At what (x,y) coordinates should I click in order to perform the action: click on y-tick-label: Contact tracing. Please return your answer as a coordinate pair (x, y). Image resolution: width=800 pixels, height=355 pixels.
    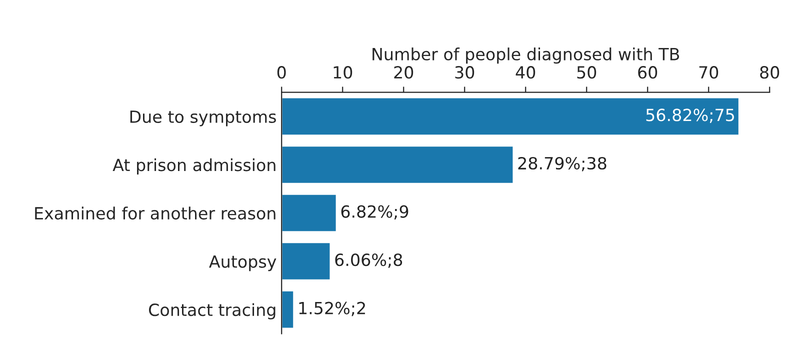
    Looking at the image, I should click on (212, 311).